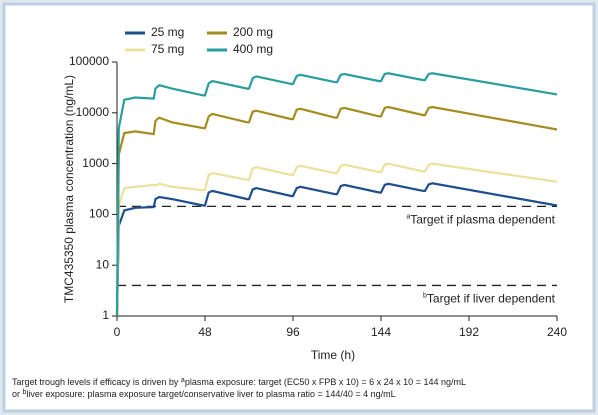 This screenshot has height=415, width=598. Describe the element at coordinates (93, 112) in the screenshot. I see `y-tick-label: 10000` at that location.